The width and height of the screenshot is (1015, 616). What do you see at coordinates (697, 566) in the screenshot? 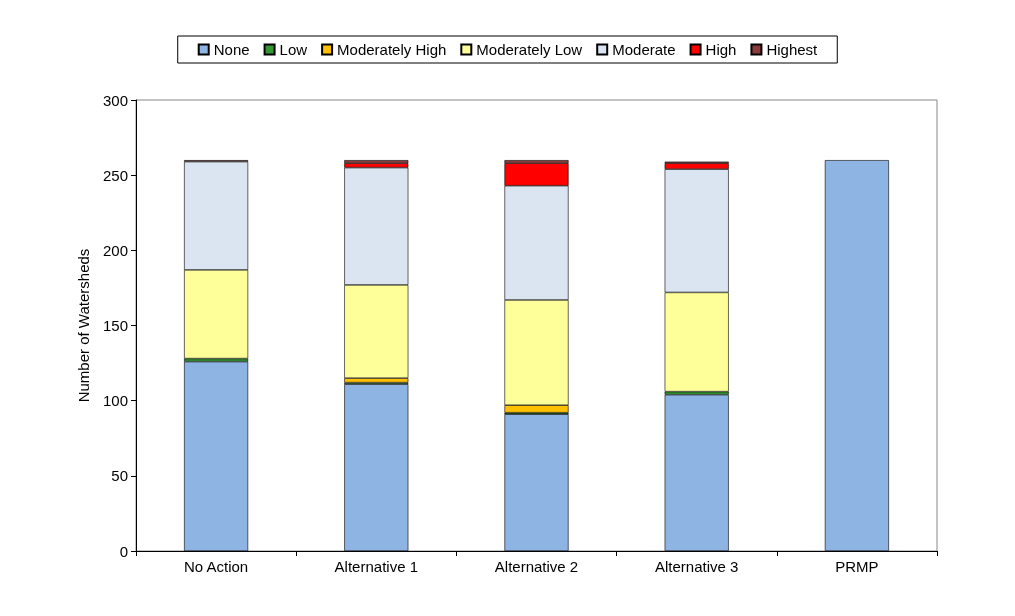
I see `x-tick-label: Alternative 3` at bounding box center [697, 566].